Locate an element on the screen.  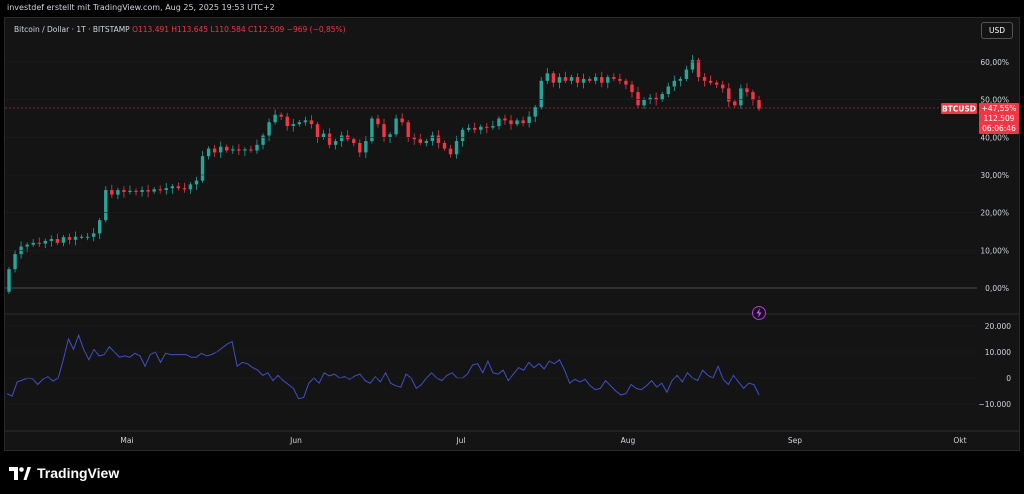
symbol-name: Bitcoin / Dollar · 1T · BITSTAMP is located at coordinates (72, 29).